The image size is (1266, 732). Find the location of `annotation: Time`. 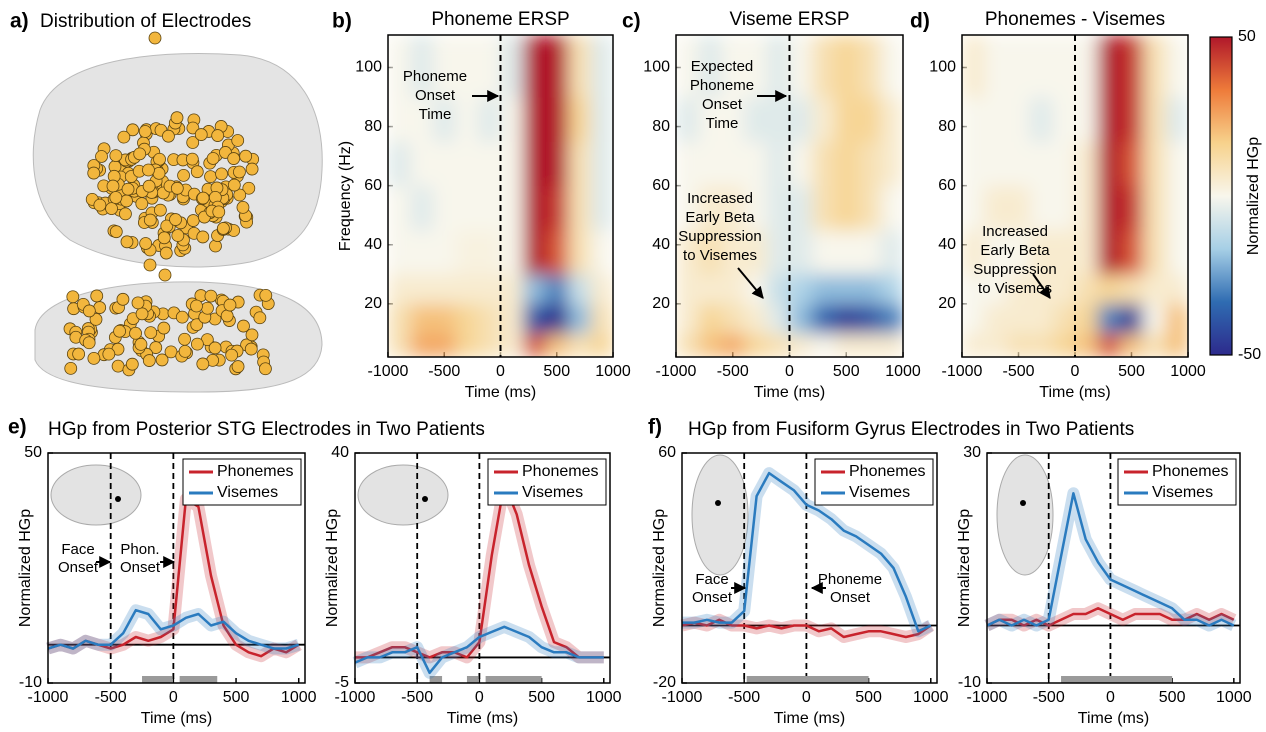

annotation: Time is located at coordinates (435, 114).